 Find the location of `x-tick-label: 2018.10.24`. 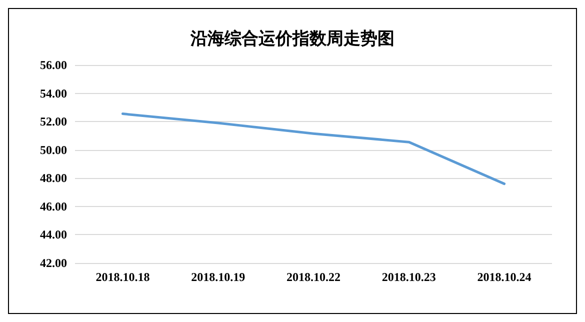

x-tick-label: 2018.10.24 is located at coordinates (504, 277).